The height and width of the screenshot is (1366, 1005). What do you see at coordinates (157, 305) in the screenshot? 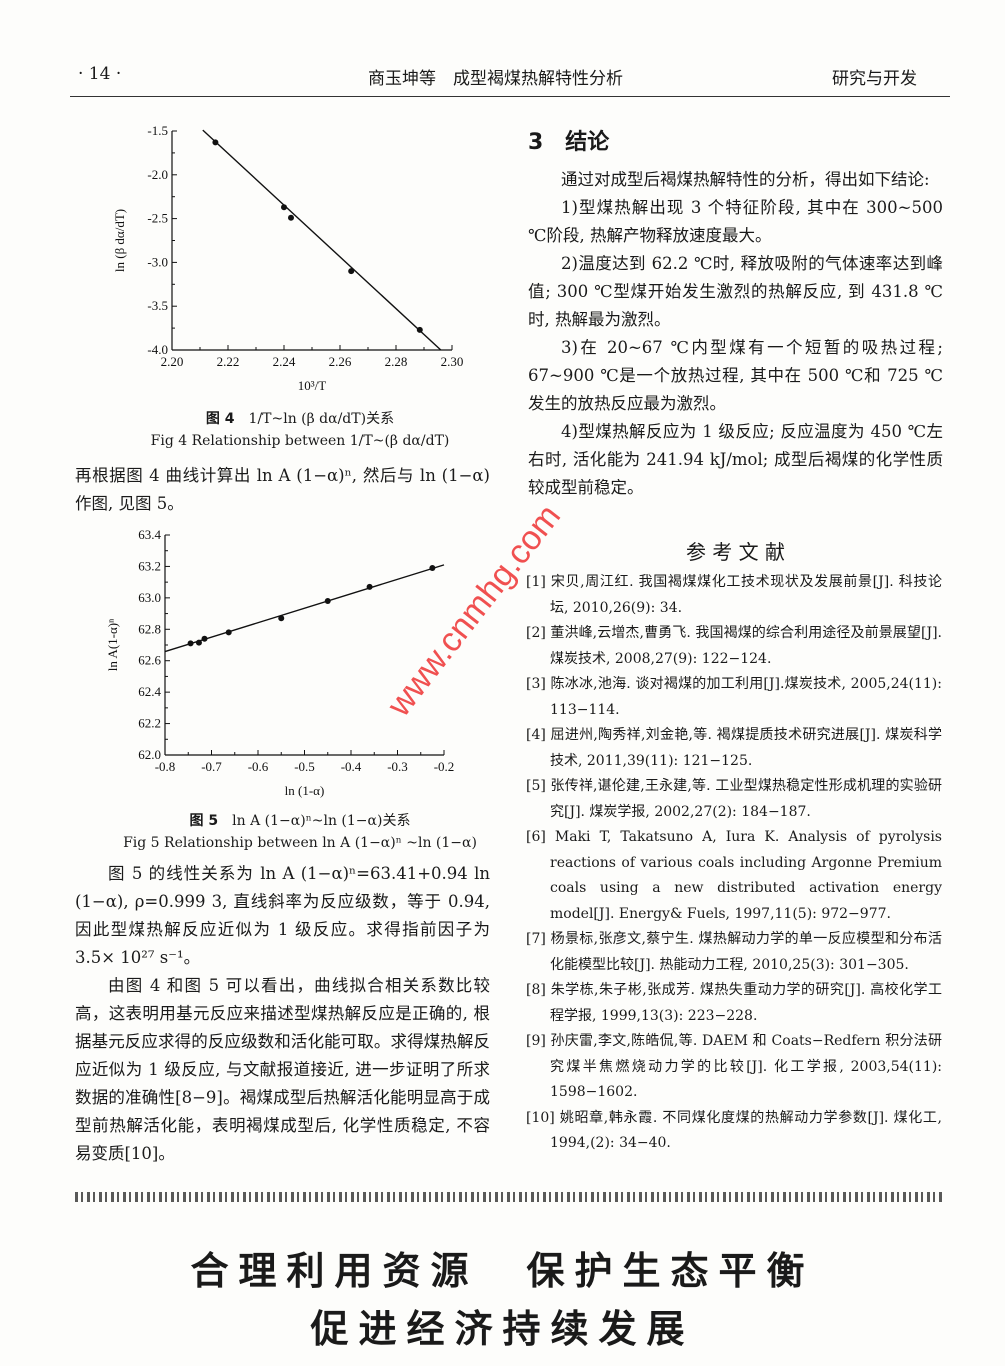
I see `y-tick-label: -3.5` at bounding box center [157, 305].